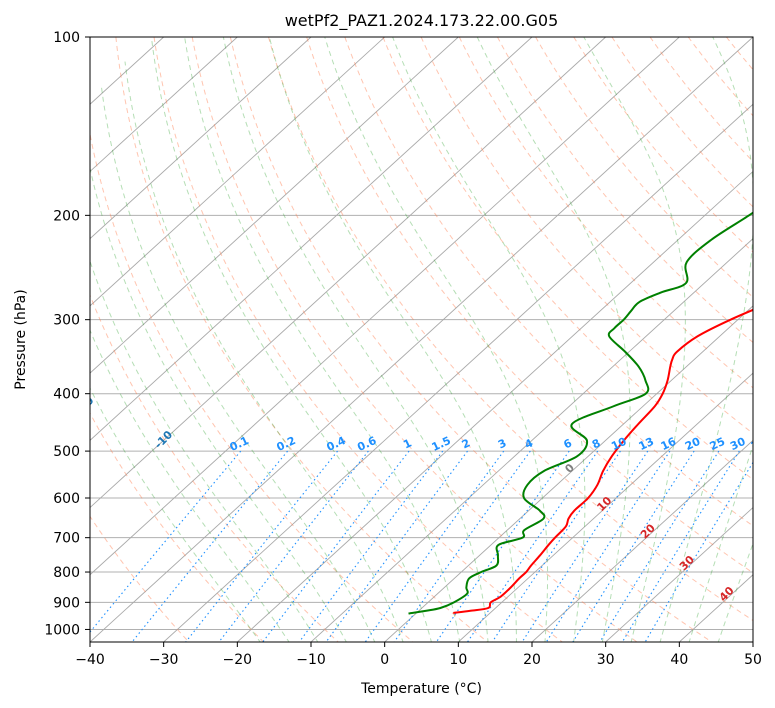 This screenshot has width=775, height=708. What do you see at coordinates (66, 395) in the screenshot?
I see `y-tick-label: 400` at bounding box center [66, 395].